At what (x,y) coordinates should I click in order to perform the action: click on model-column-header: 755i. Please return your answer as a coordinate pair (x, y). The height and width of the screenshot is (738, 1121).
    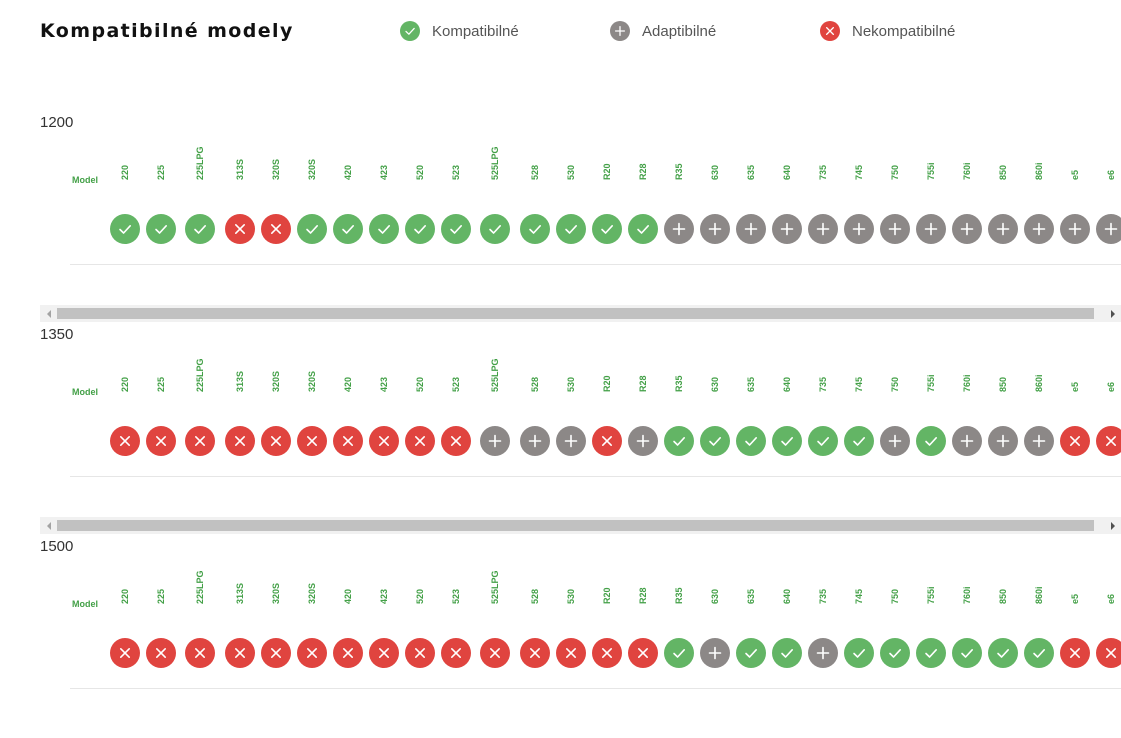
    Looking at the image, I should click on (931, 380).